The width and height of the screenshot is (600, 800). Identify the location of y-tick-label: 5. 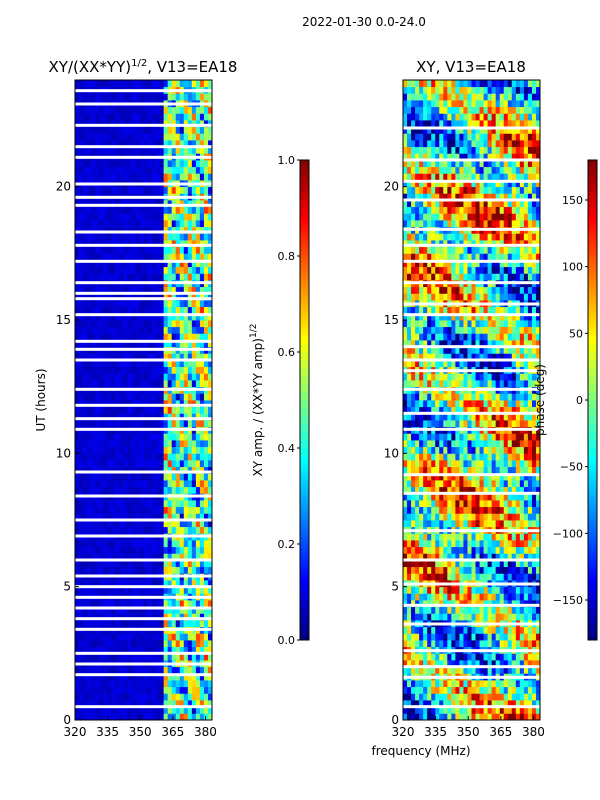
(67, 587).